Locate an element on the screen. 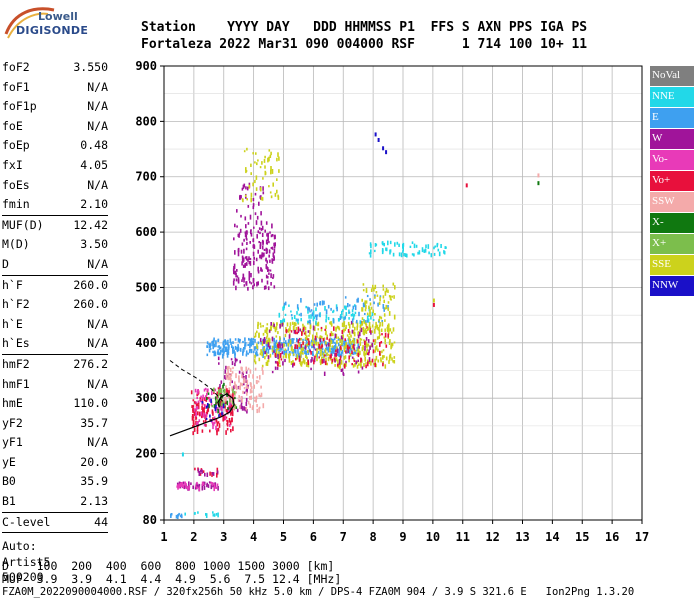 The width and height of the screenshot is (700, 600). param-row-hme: hmE 110.0 is located at coordinates (55, 404).